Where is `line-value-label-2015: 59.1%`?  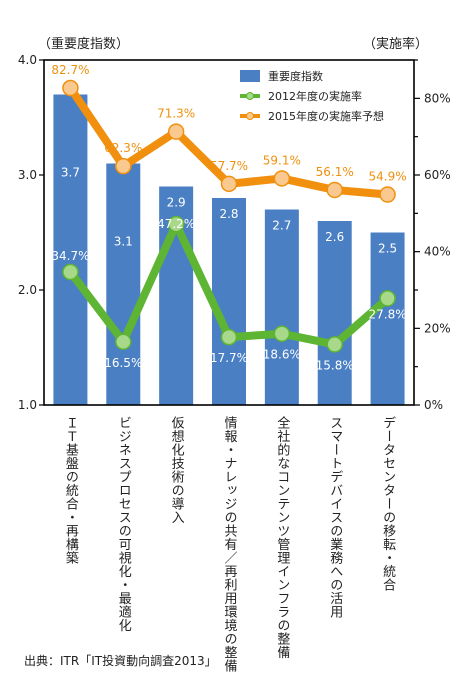 line-value-label-2015: 59.1% is located at coordinates (282, 160).